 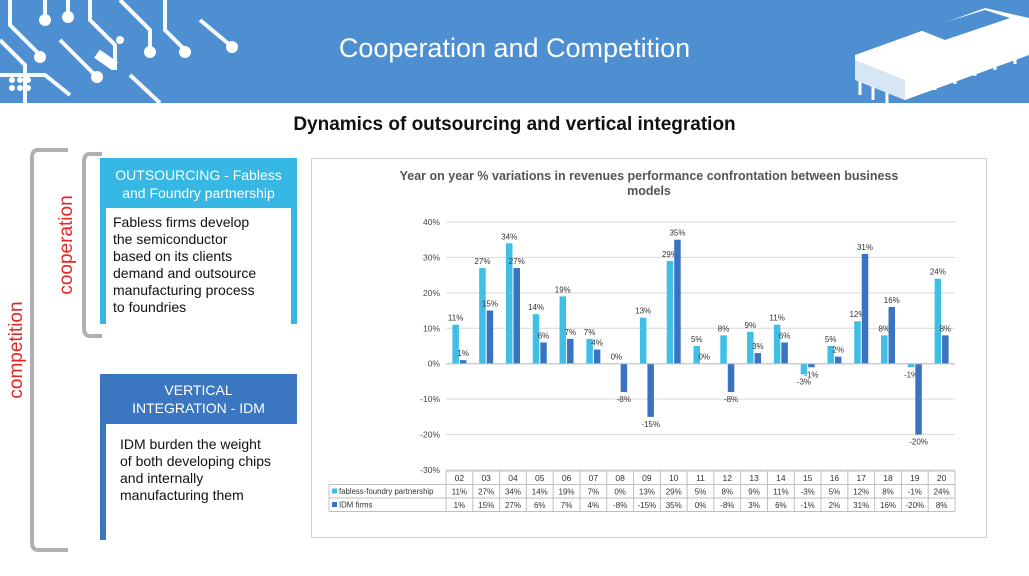 I want to click on fabless-data-label: 9%, so click(x=751, y=325).